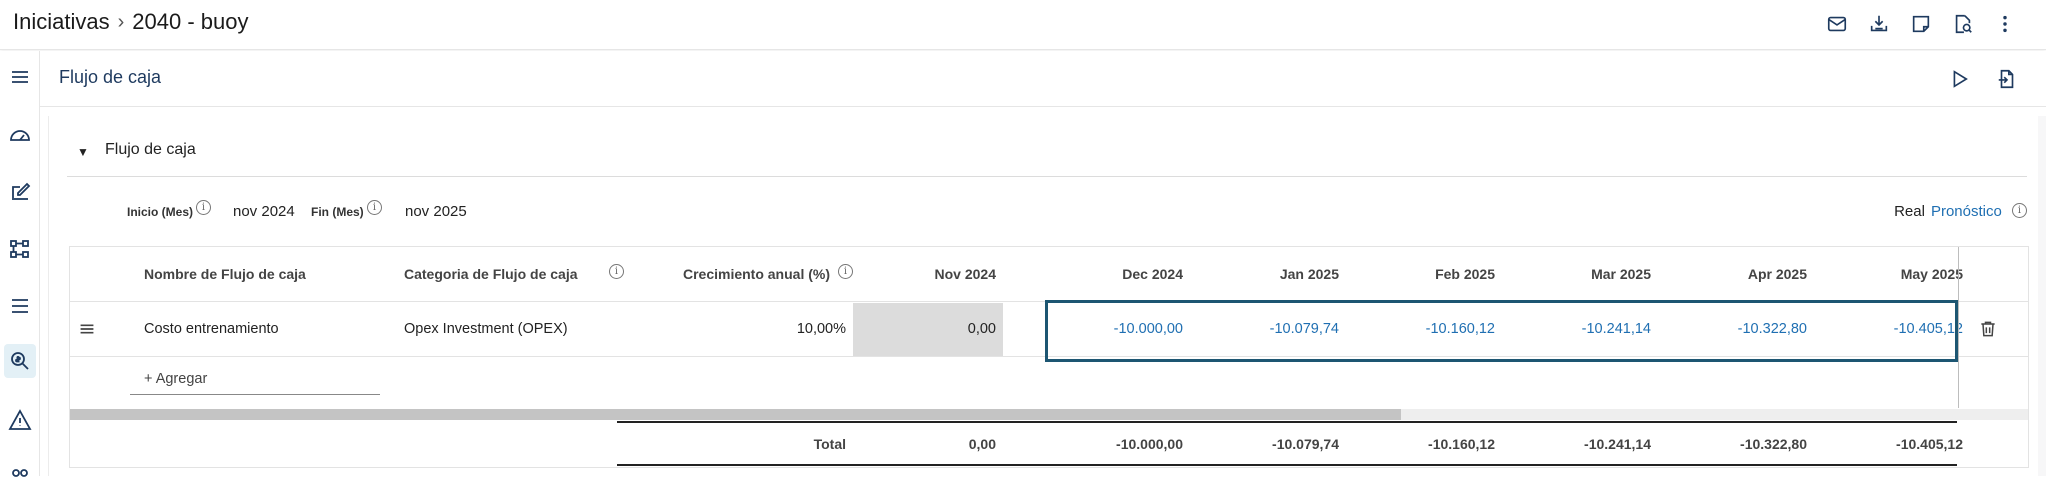 The width and height of the screenshot is (2046, 493). Describe the element at coordinates (20, 135) in the screenshot. I see `dashboard-icon` at that location.